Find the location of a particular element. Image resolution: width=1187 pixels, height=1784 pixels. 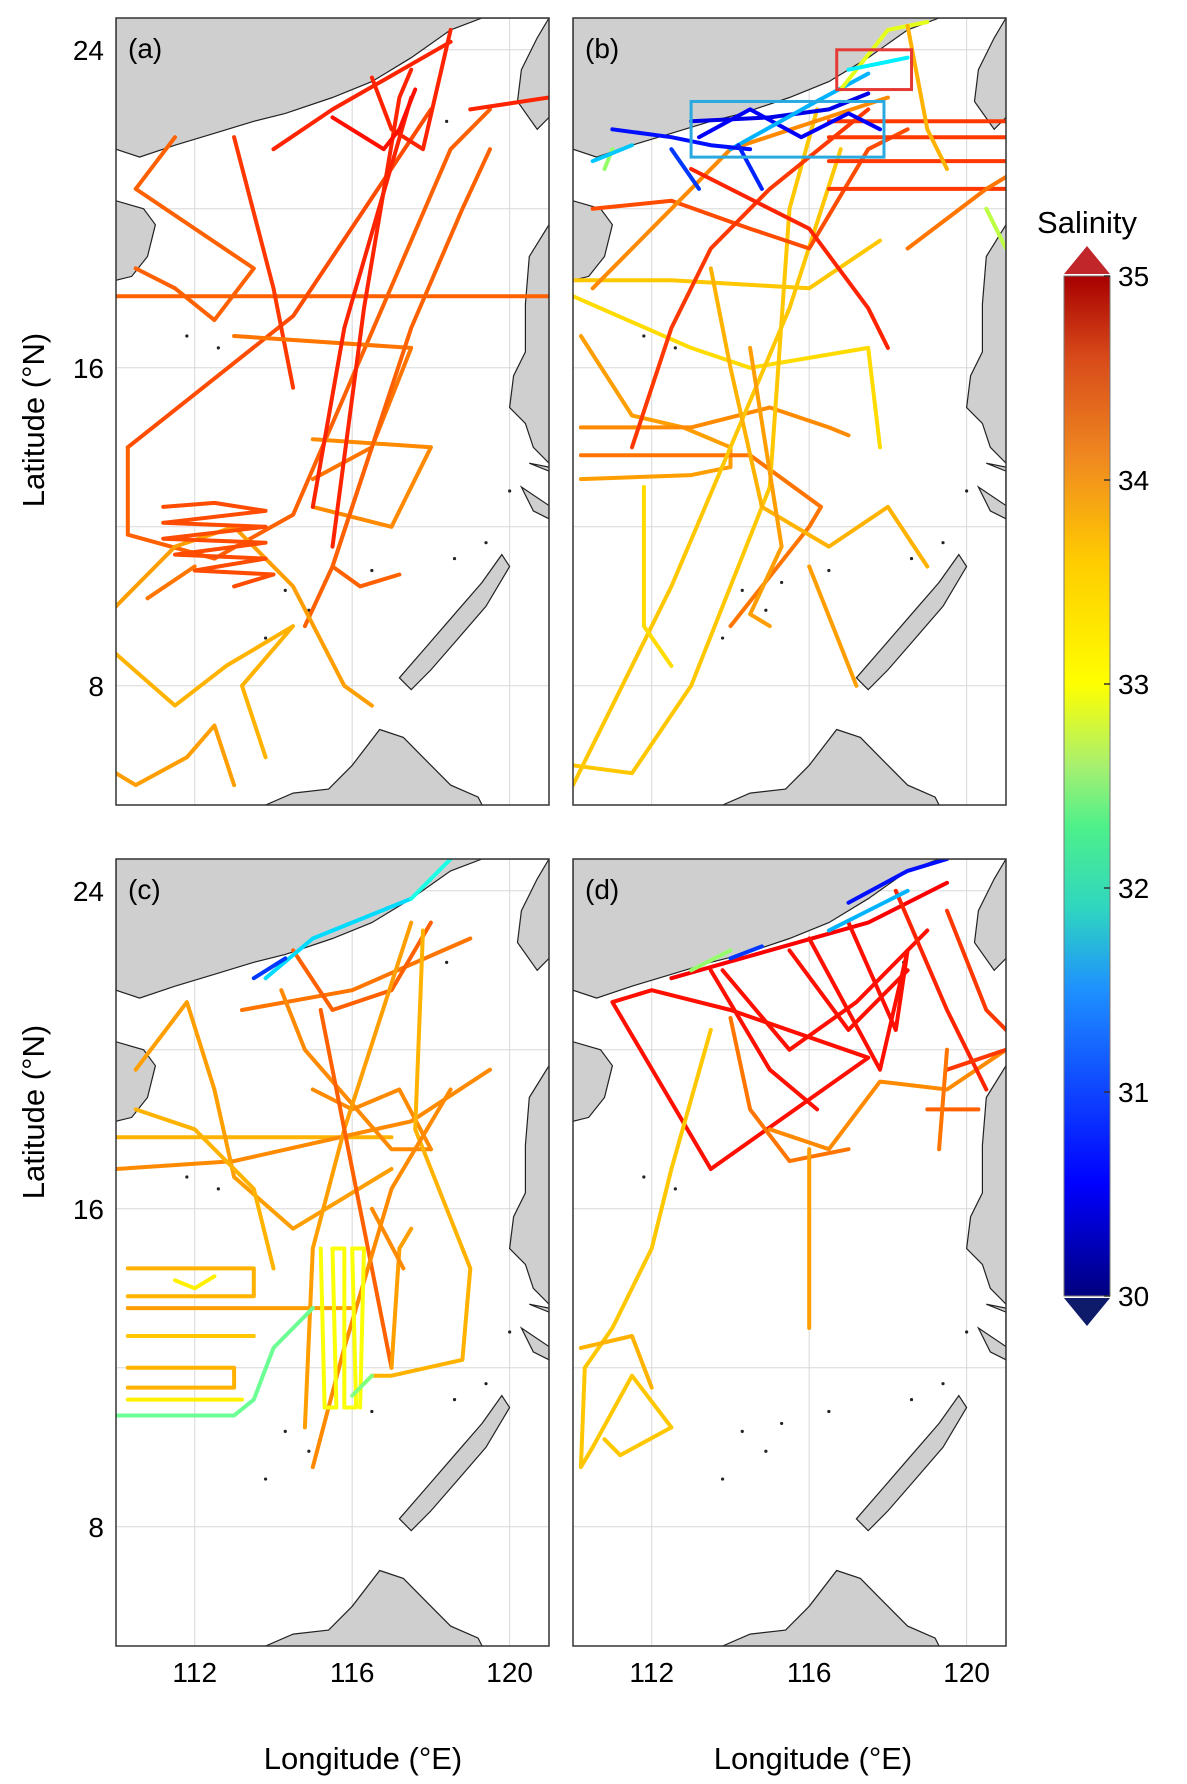

x-axis-label-right: Longitude (°E) is located at coordinates (813, 1758).